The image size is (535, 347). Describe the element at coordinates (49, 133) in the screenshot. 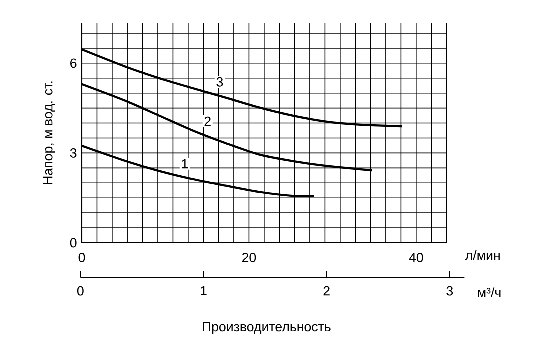

I see `y-axis-title: Напор, м вод. ст.` at that location.